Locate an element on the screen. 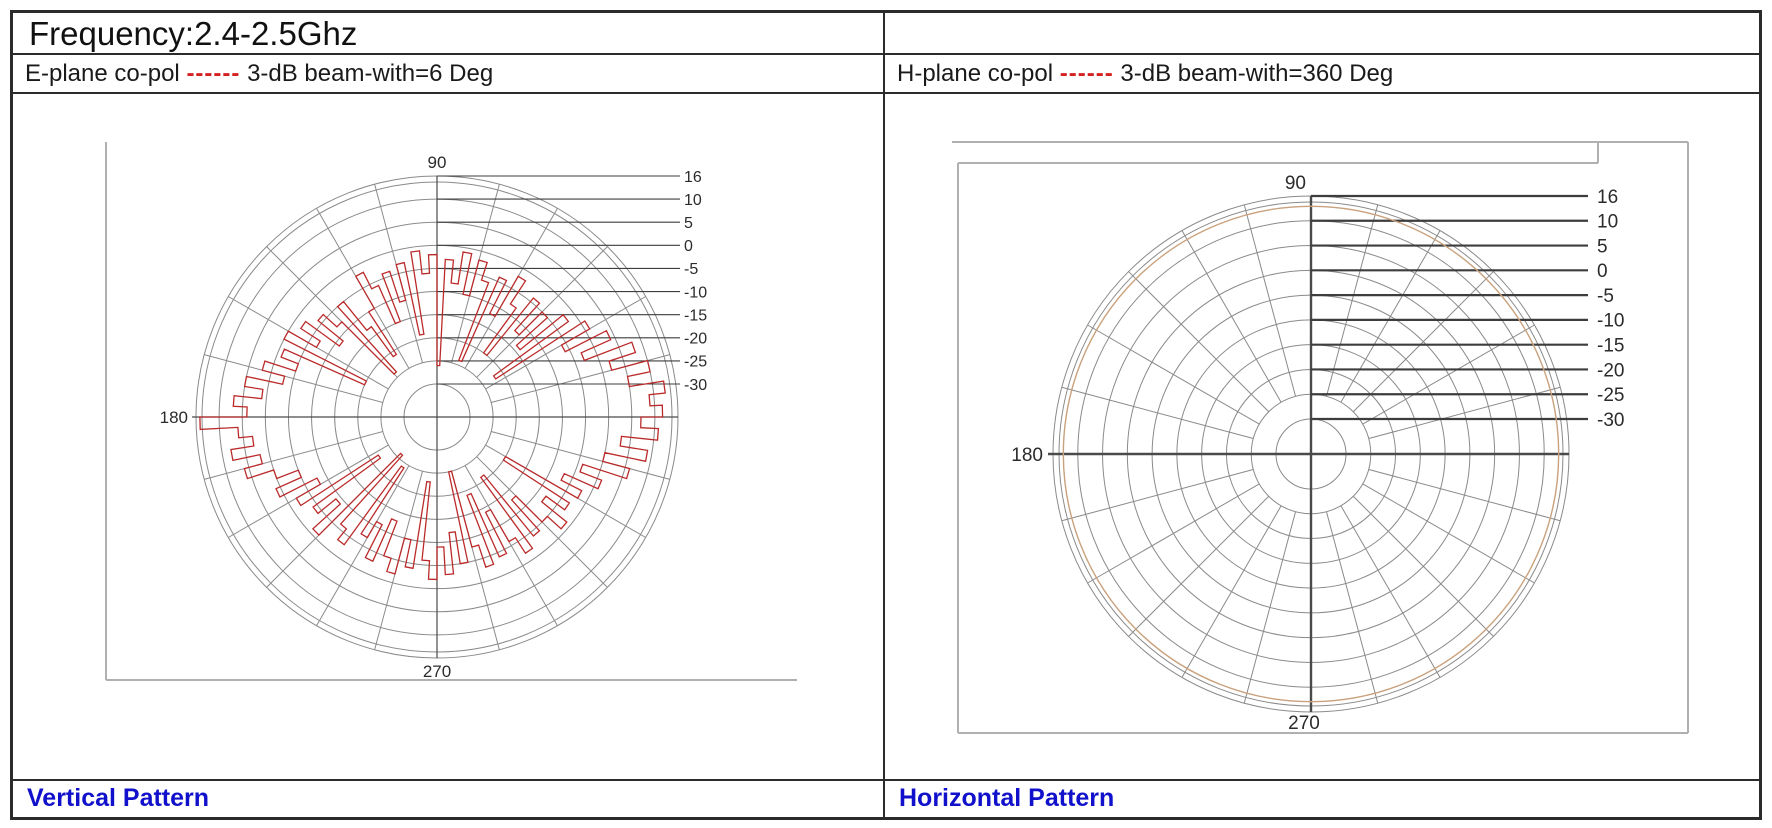  title-cell-empty is located at coordinates (1322, 33).